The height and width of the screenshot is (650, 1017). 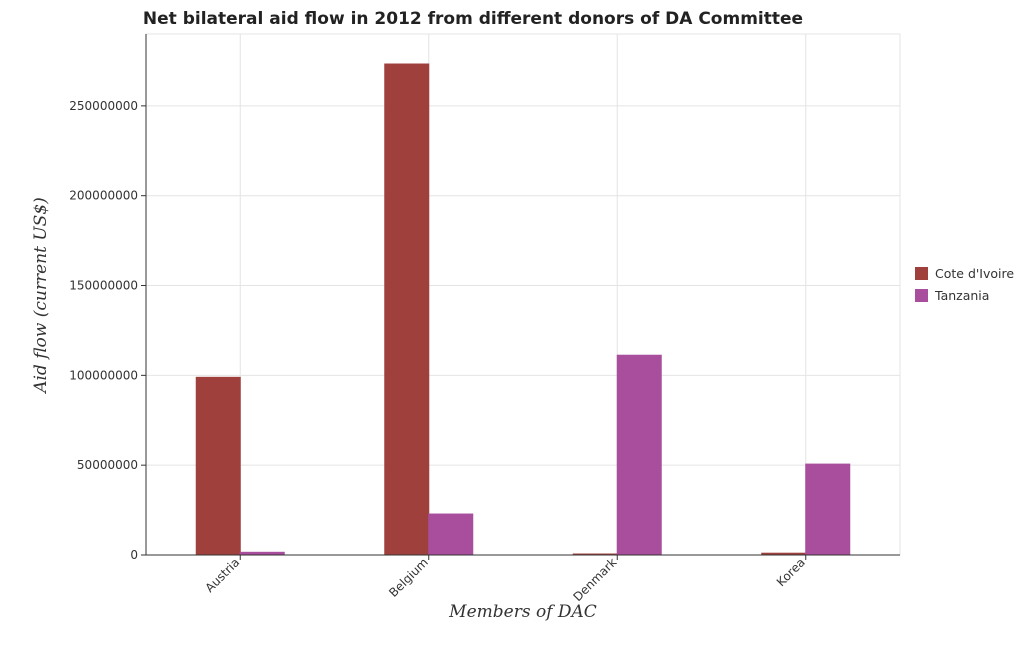 What do you see at coordinates (791, 572) in the screenshot?
I see `x-tick-label: Korea` at bounding box center [791, 572].